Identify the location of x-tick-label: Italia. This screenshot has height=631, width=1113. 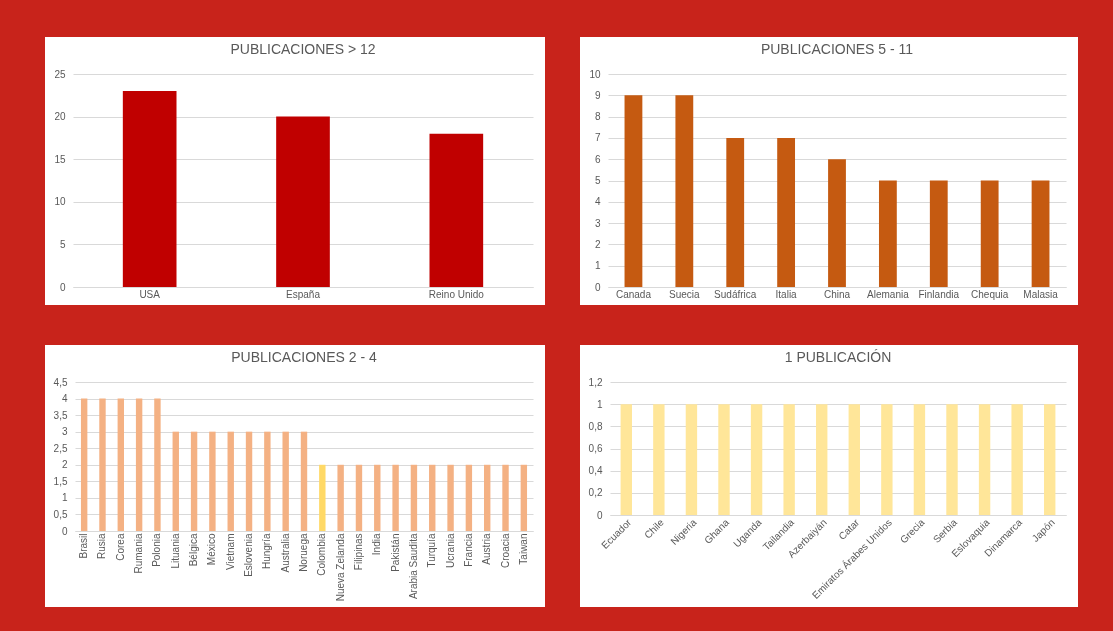
(786, 294).